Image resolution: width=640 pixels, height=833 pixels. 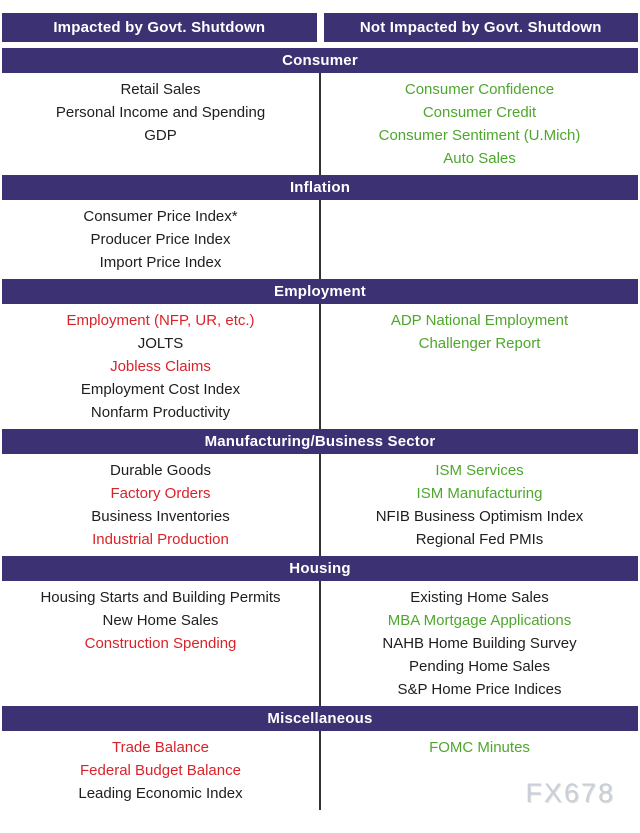 I want to click on section-header-employment: Employment, so click(x=320, y=291).